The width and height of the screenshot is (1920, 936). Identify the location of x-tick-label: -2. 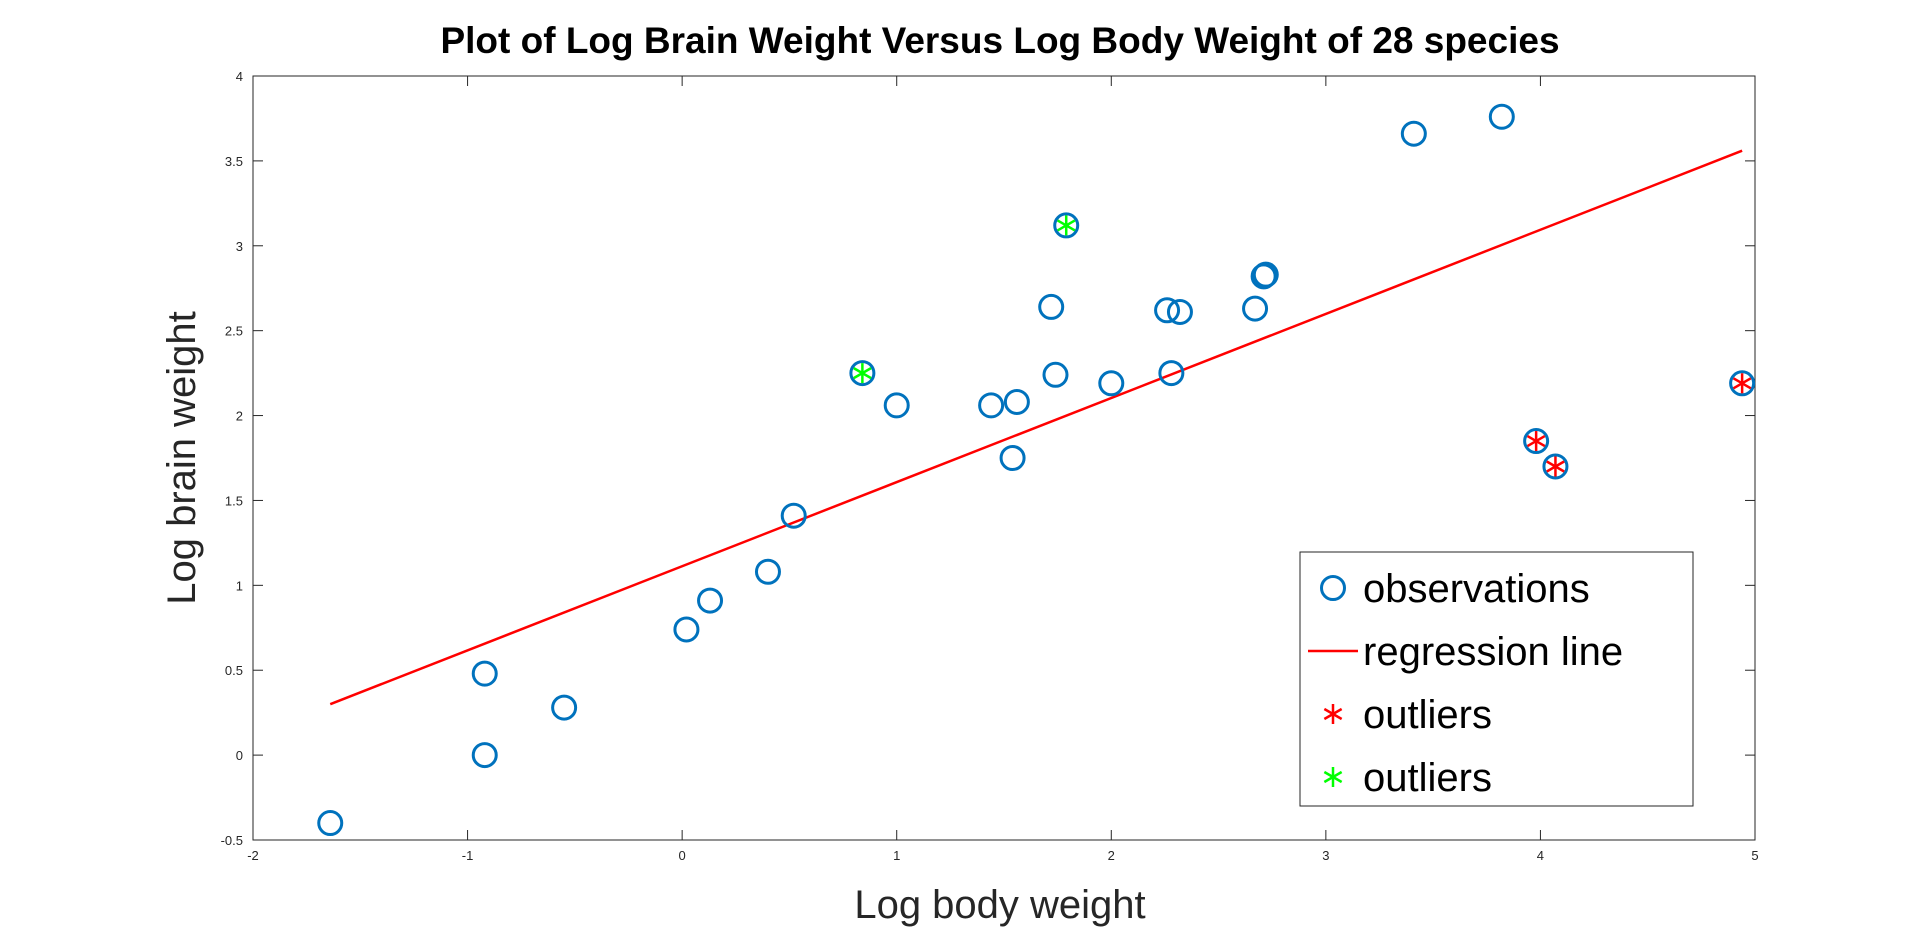
(253, 855).